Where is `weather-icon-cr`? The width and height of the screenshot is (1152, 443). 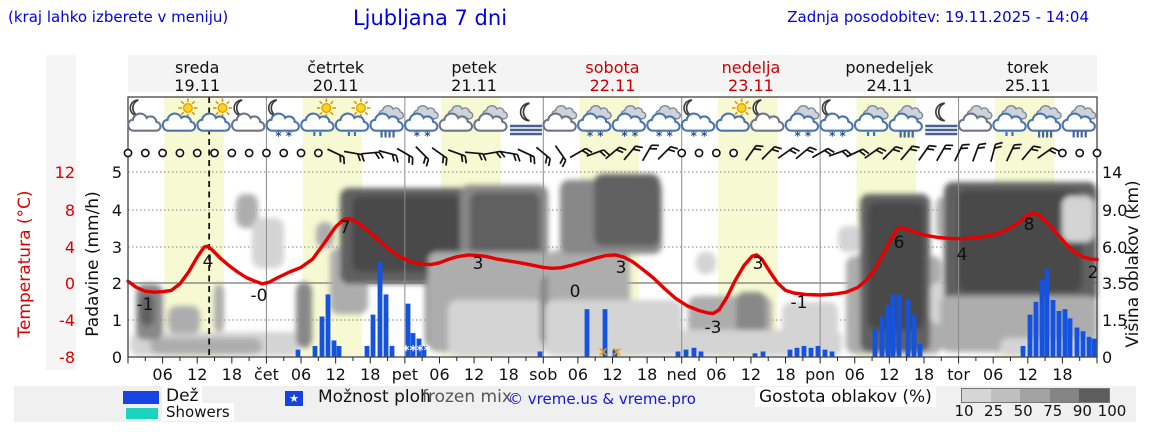 weather-icon-cr is located at coordinates (387, 121).